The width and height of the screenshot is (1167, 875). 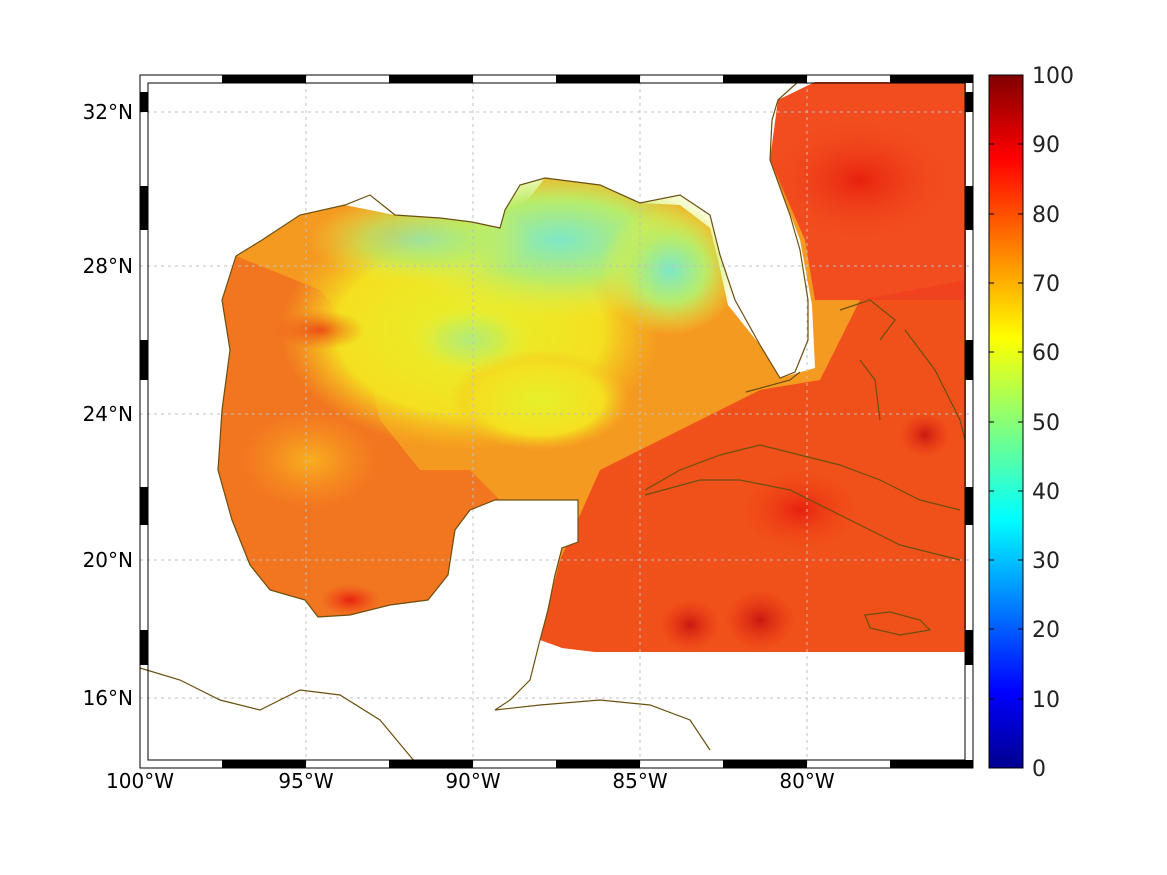 What do you see at coordinates (1039, 769) in the screenshot?
I see `colorbar-tick-label: 0` at bounding box center [1039, 769].